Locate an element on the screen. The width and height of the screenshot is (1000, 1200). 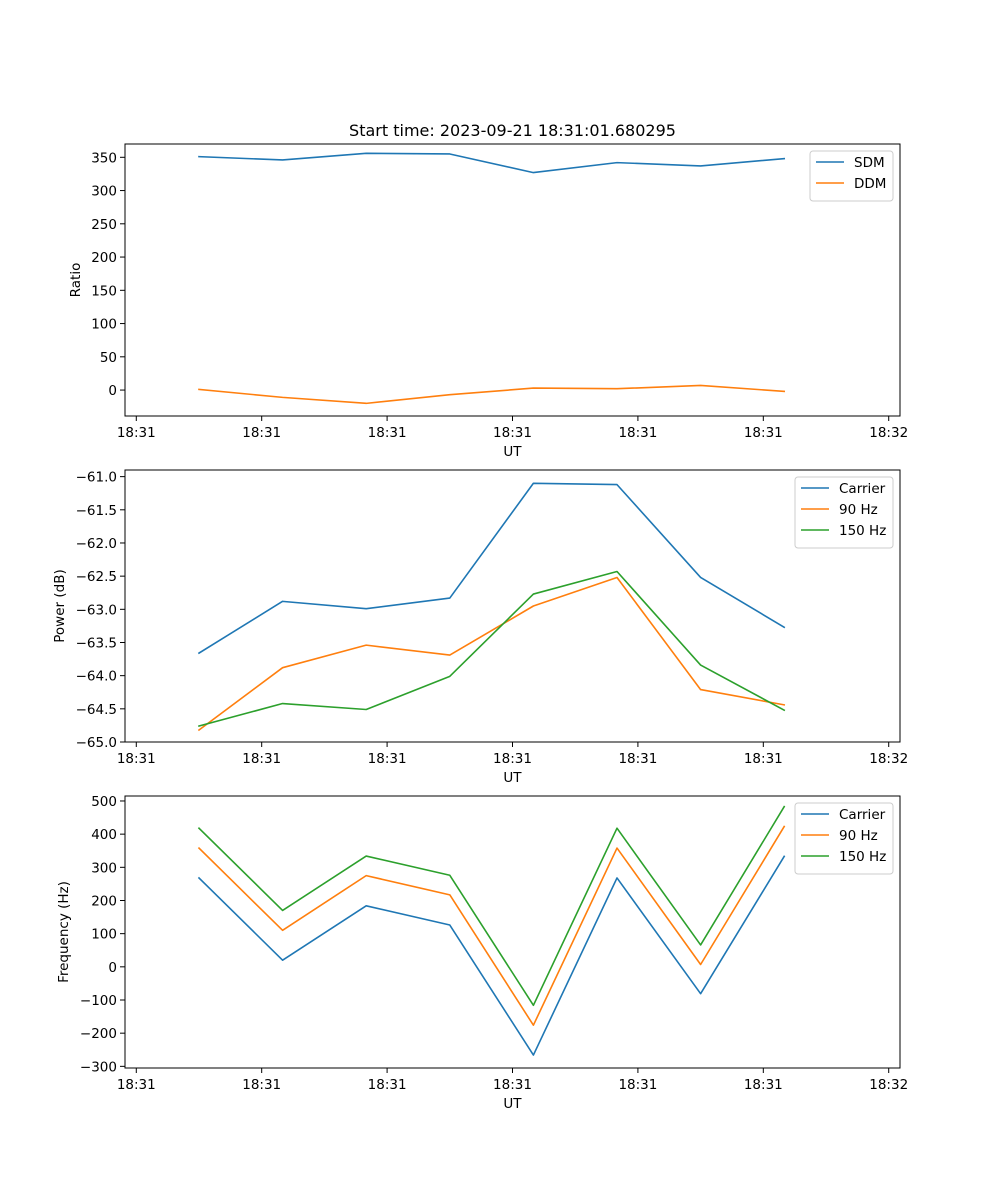
y-tick-label: −61.0 is located at coordinates (96, 478).